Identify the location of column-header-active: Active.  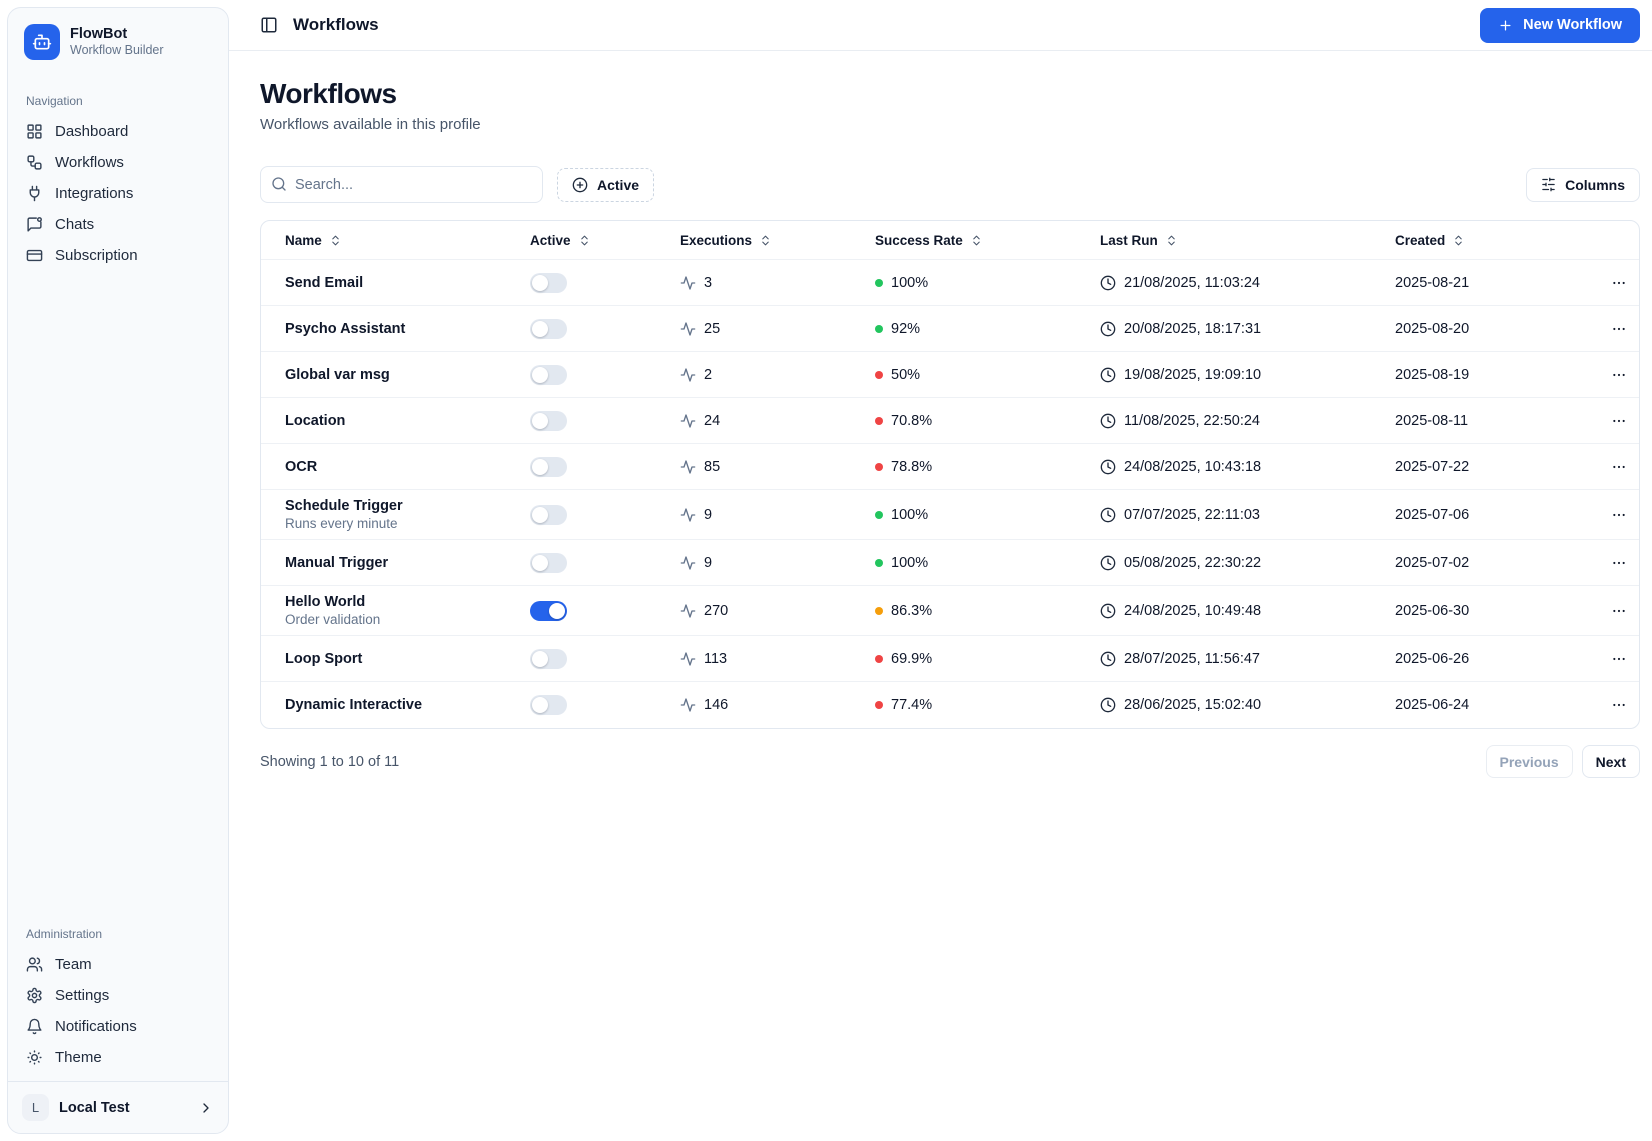
(557, 240).